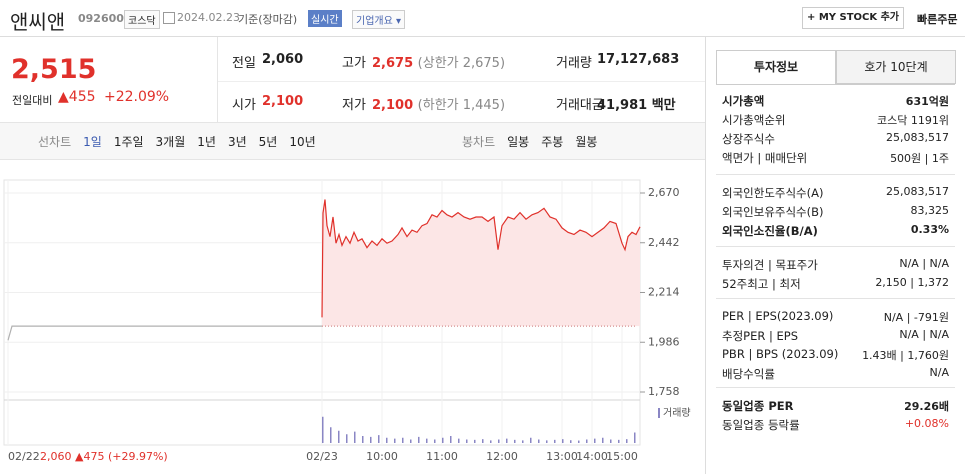 The image size is (965, 474). Describe the element at coordinates (461, 105) in the screenshot. I see `quote-note: (하한가 1,445)` at that location.